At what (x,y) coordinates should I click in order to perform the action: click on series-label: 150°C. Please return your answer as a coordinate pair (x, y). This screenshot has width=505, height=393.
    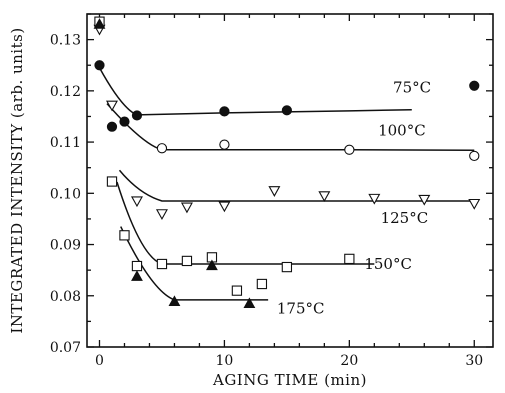
    Looking at the image, I should click on (388, 264).